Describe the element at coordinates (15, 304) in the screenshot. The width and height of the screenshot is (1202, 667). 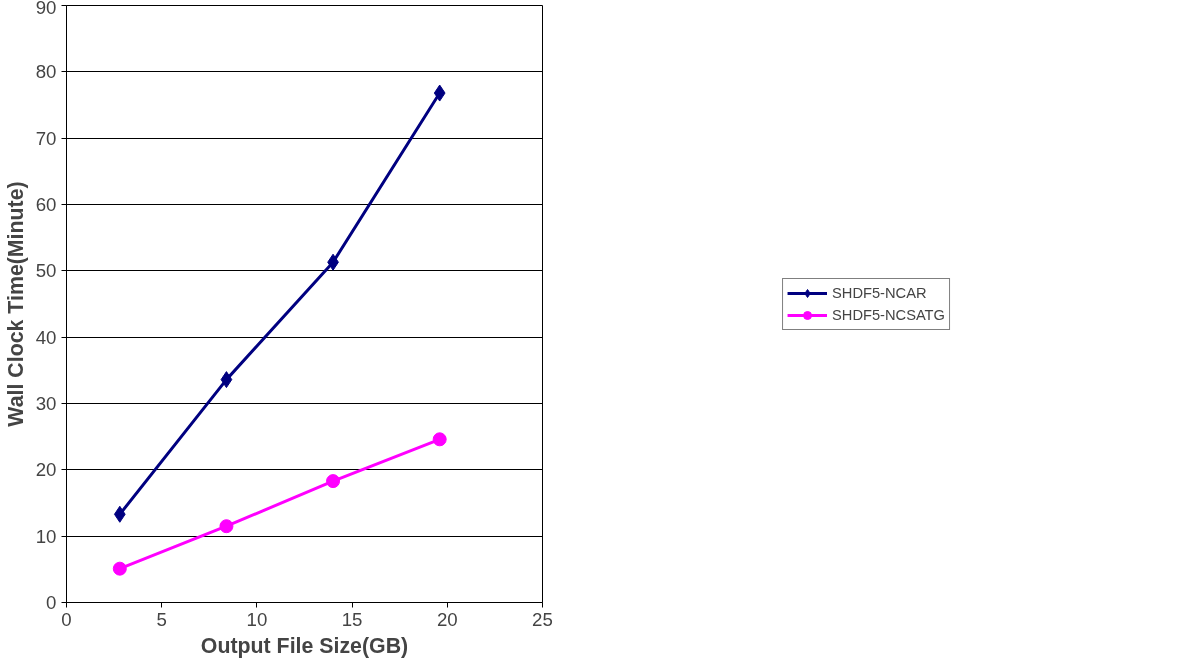
I see `y-axis-title: Wall Clock Time(Minute)` at that location.